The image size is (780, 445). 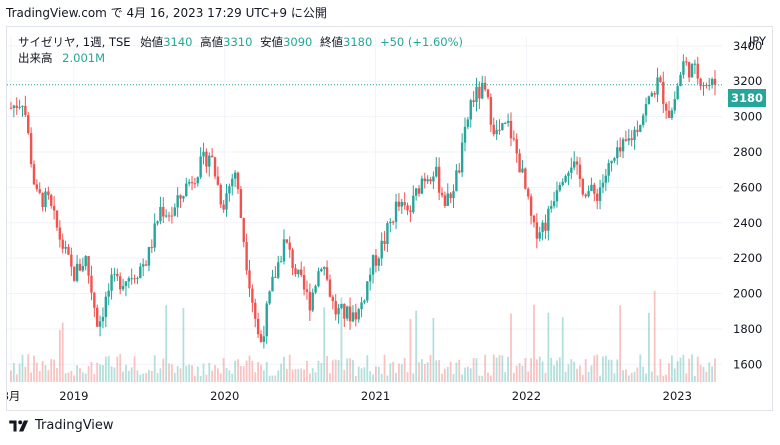 What do you see at coordinates (224, 396) in the screenshot?
I see `x-tick-label: 2020` at bounding box center [224, 396].